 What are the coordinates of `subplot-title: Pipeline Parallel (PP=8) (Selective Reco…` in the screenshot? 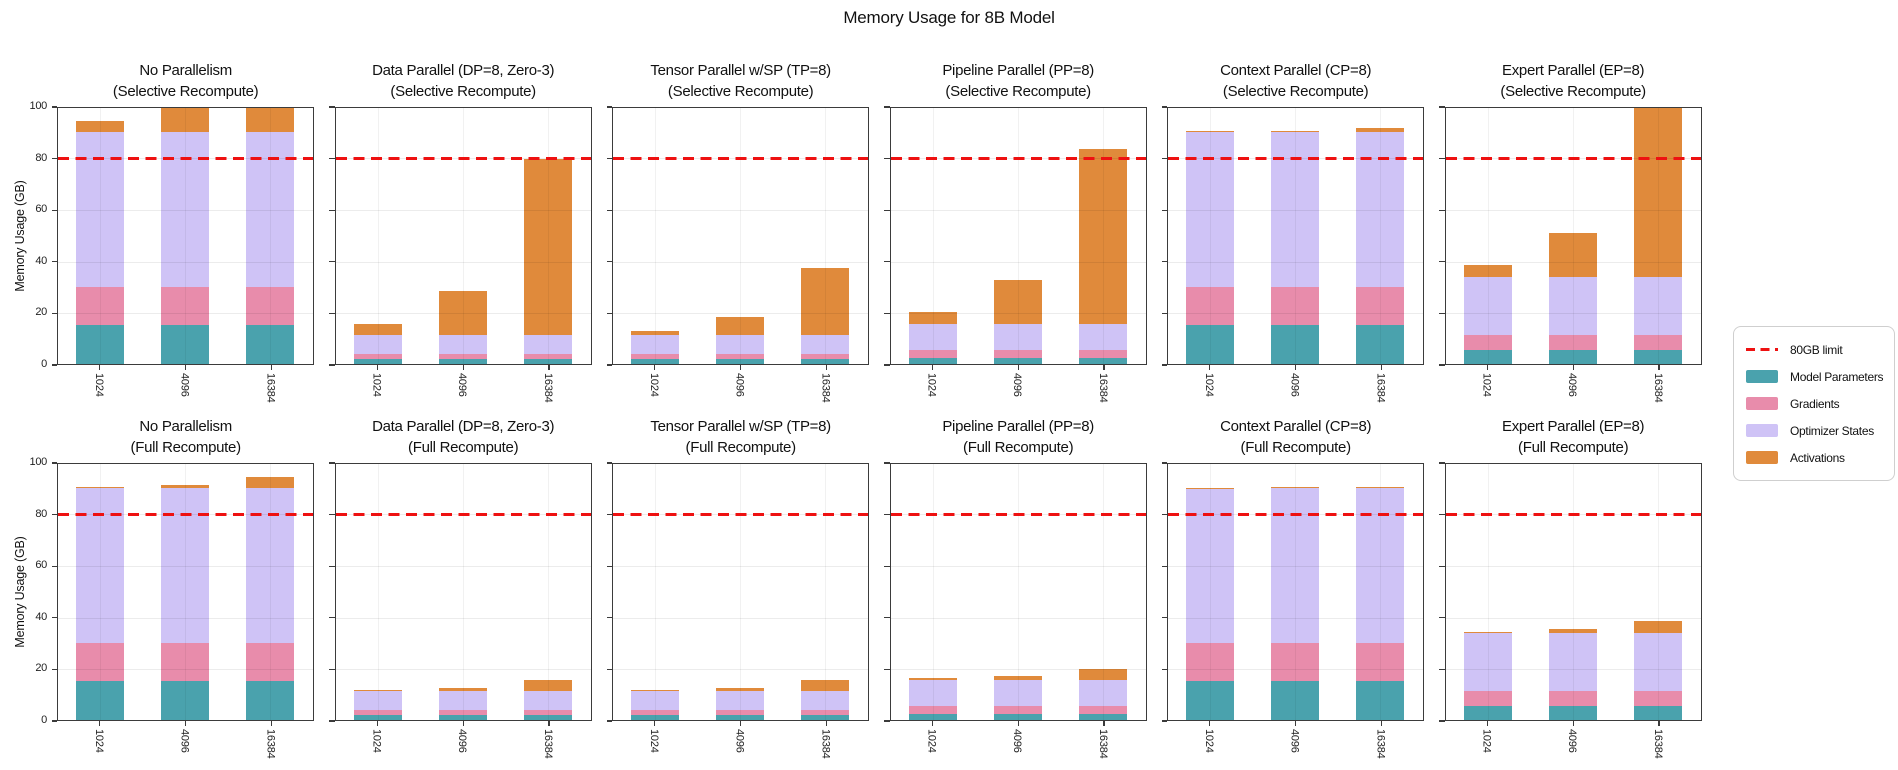 It's located at (1018, 81).